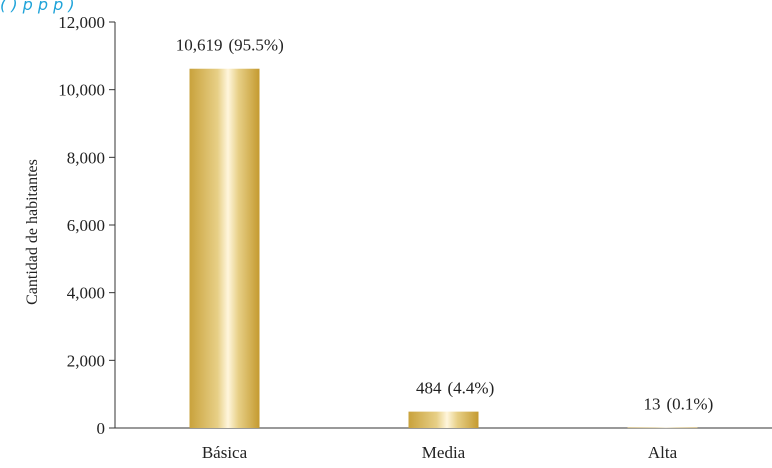 Image resolution: width=772 pixels, height=468 pixels. What do you see at coordinates (663, 452) in the screenshot?
I see `x-category-label: Alta` at bounding box center [663, 452].